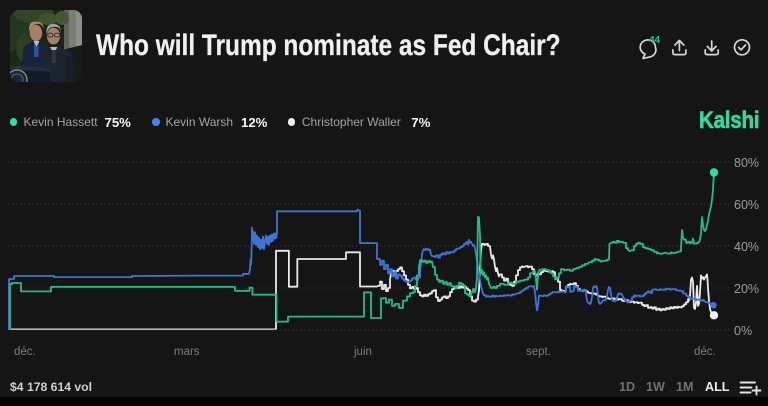  Describe the element at coordinates (746, 289) in the screenshot. I see `svg-text: 20%` at that location.